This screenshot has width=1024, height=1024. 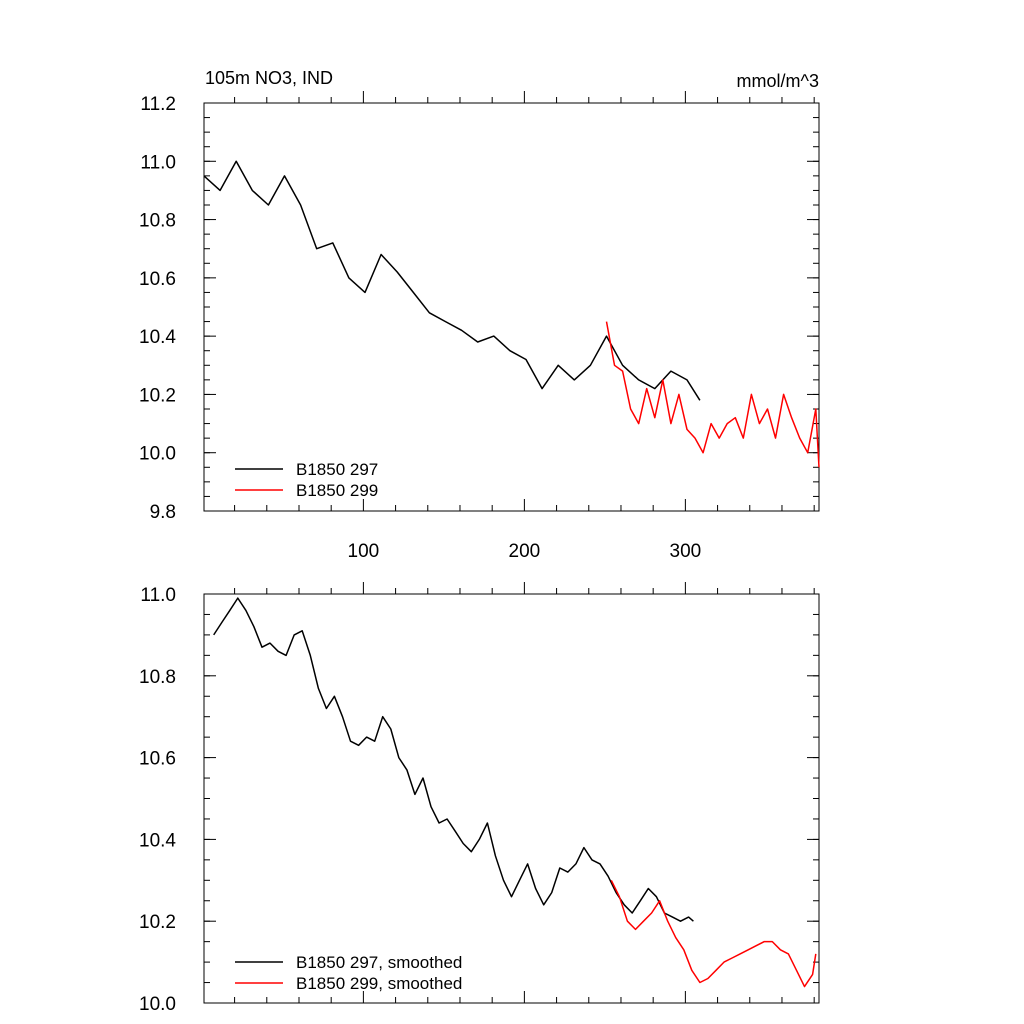 I want to click on bottom-y-tick-label: 10.6, so click(x=157, y=759).